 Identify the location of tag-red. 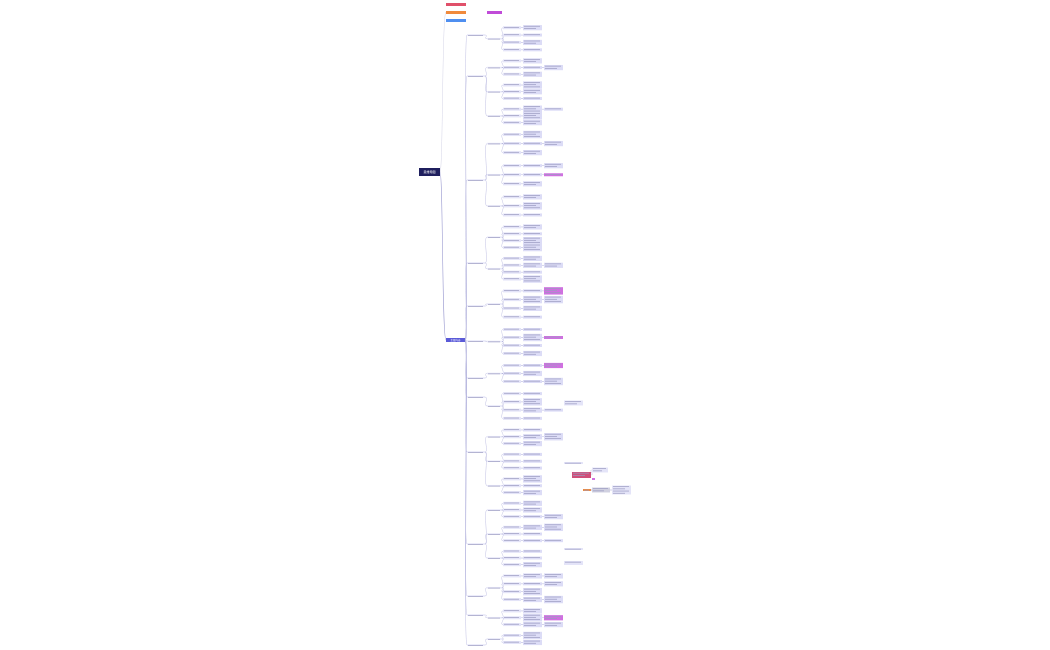
(456, 4).